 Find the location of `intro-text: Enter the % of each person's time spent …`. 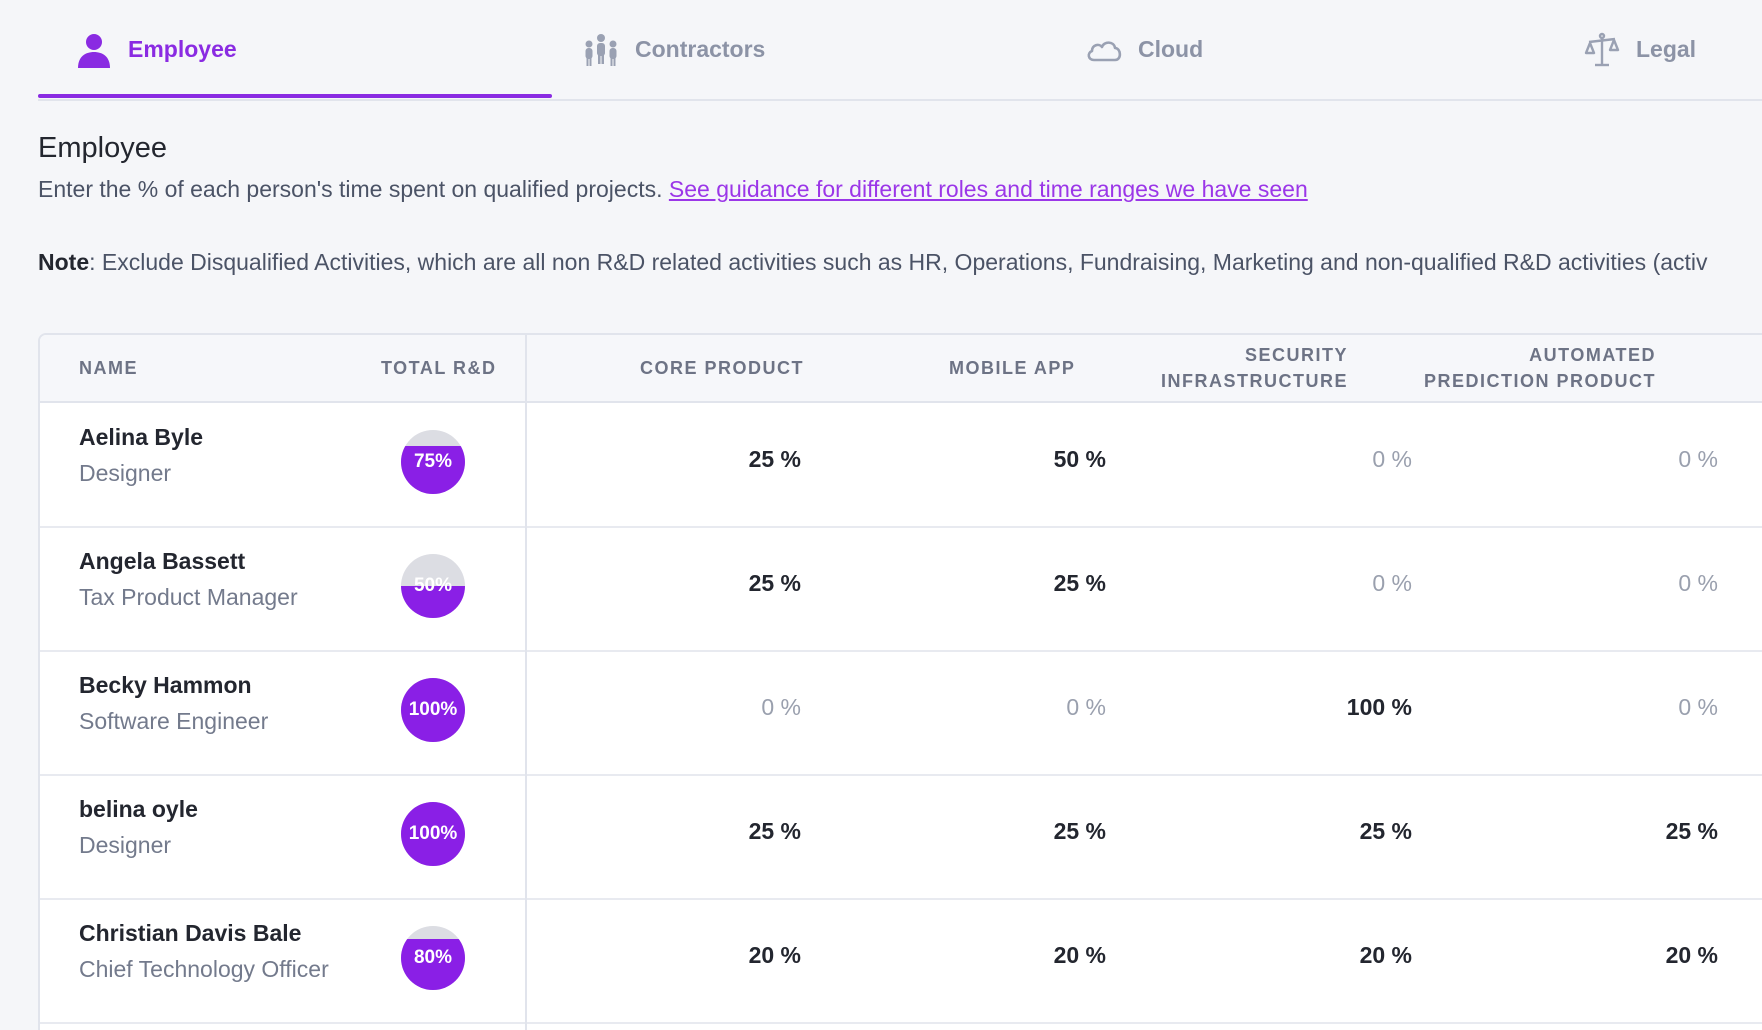

intro-text: Enter the % of each person's time spent … is located at coordinates (673, 189).